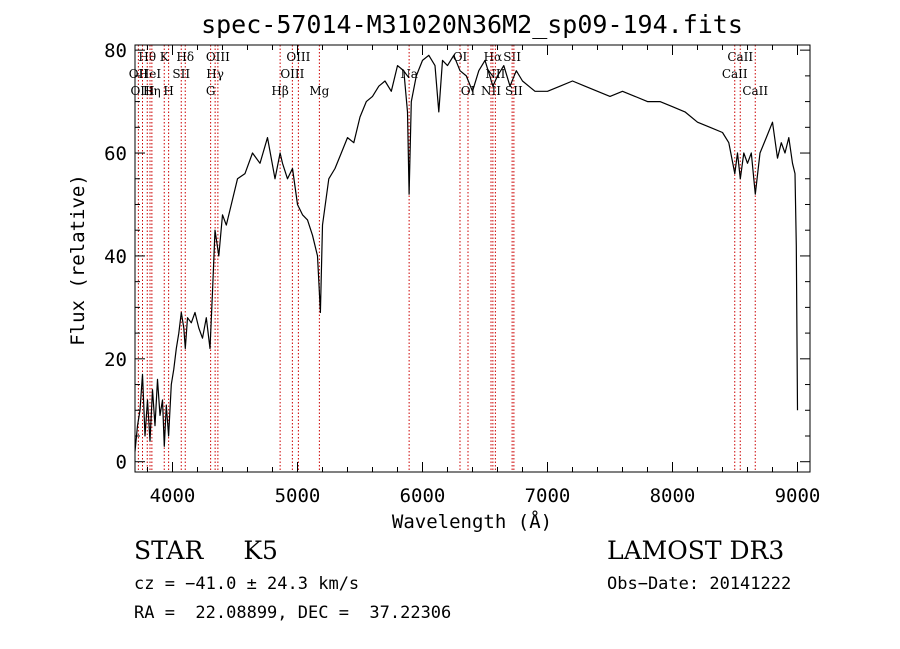 This screenshot has width=900, height=649. Describe the element at coordinates (696, 550) in the screenshot. I see `survey-name: LAMOST DR3` at that location.